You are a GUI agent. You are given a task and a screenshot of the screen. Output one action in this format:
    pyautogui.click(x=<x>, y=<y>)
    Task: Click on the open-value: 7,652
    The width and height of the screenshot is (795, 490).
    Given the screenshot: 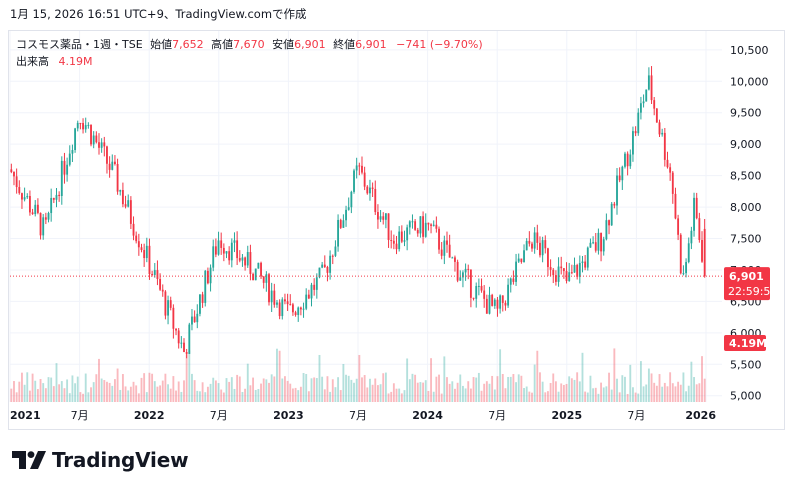 What is the action you would take?
    pyautogui.click(x=188, y=44)
    